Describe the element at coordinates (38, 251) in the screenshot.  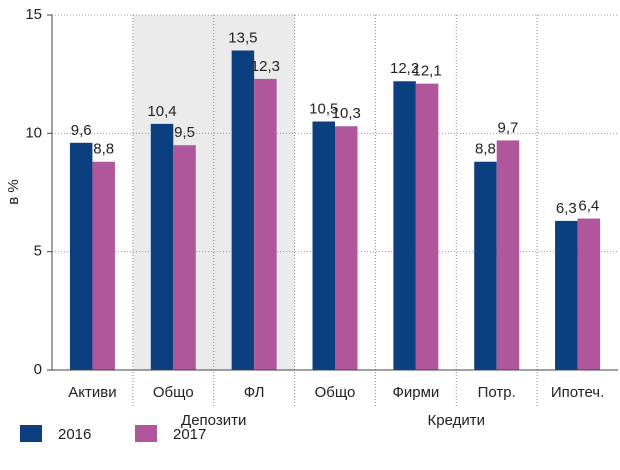
I see `y-tick-label: 5` at that location.